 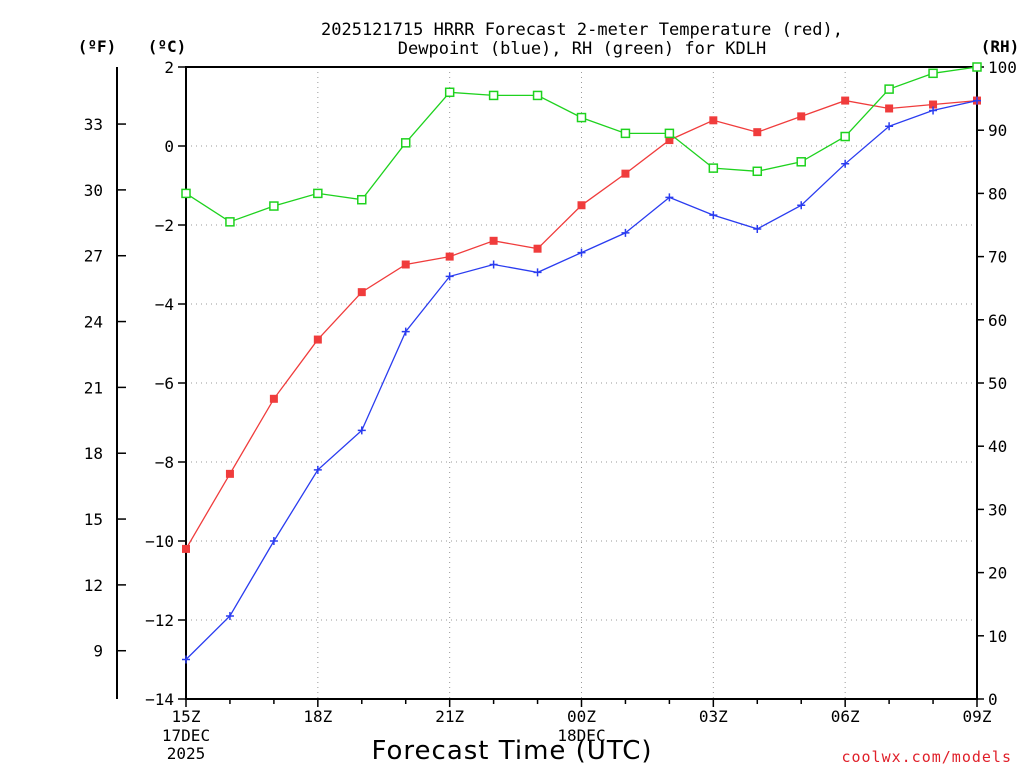 What do you see at coordinates (317, 716) in the screenshot?
I see `x-tick-label: 18Z` at bounding box center [317, 716].